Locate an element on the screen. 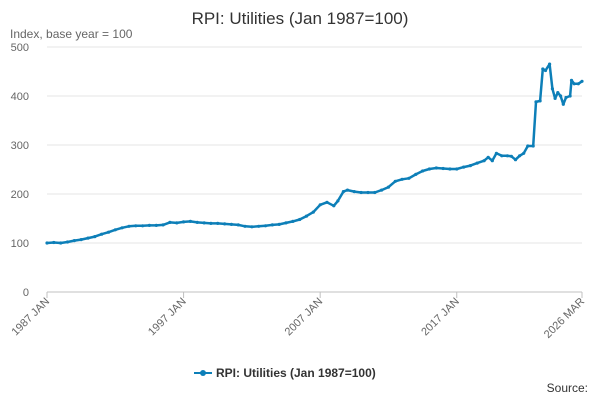 This screenshot has width=600, height=400. chart-title: RPI: Utilities (Jan 1987=100) is located at coordinates (300, 18).